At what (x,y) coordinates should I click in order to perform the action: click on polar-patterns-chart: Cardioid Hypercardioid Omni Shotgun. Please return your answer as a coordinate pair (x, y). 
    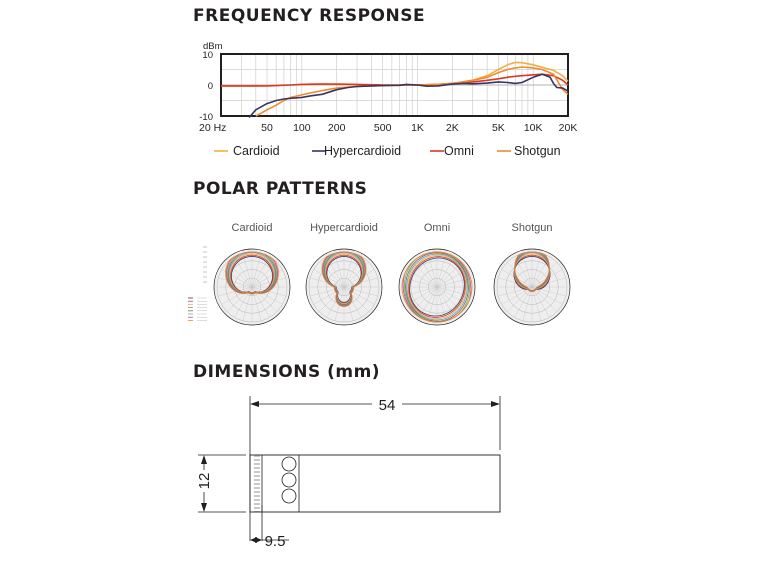
    Looking at the image, I should click on (379, 274).